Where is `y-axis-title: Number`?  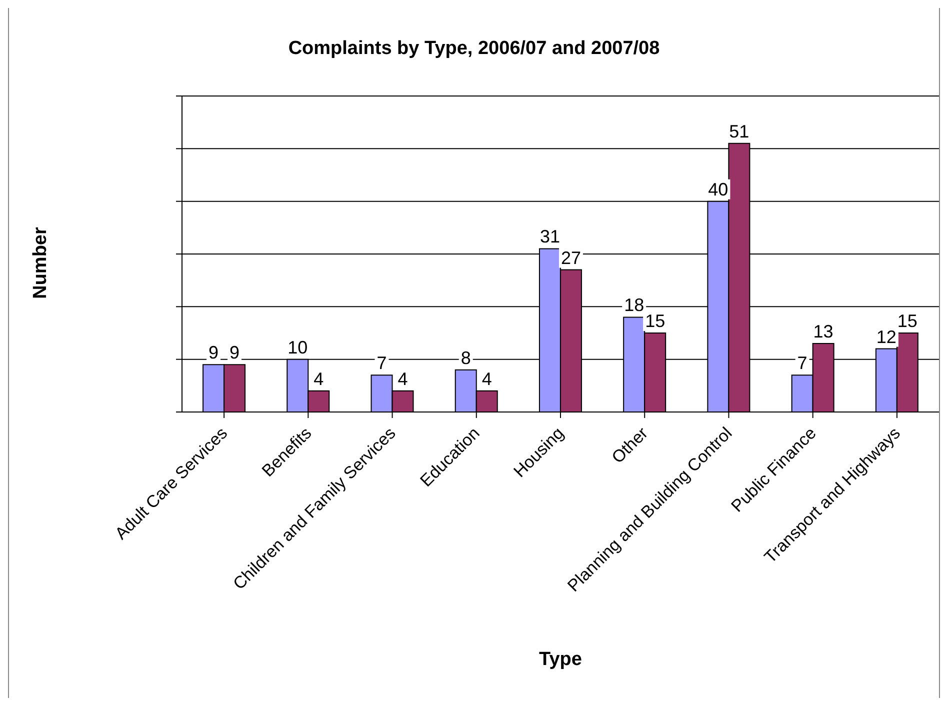 y-axis-title: Number is located at coordinates (41, 263).